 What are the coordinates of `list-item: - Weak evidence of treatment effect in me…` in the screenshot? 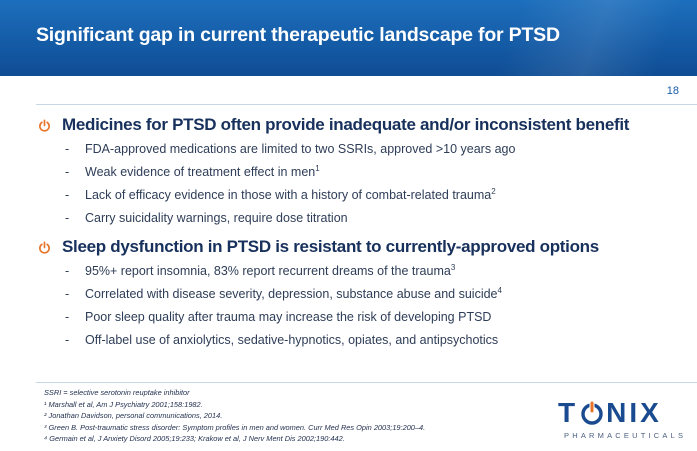 It's located at (371, 172).